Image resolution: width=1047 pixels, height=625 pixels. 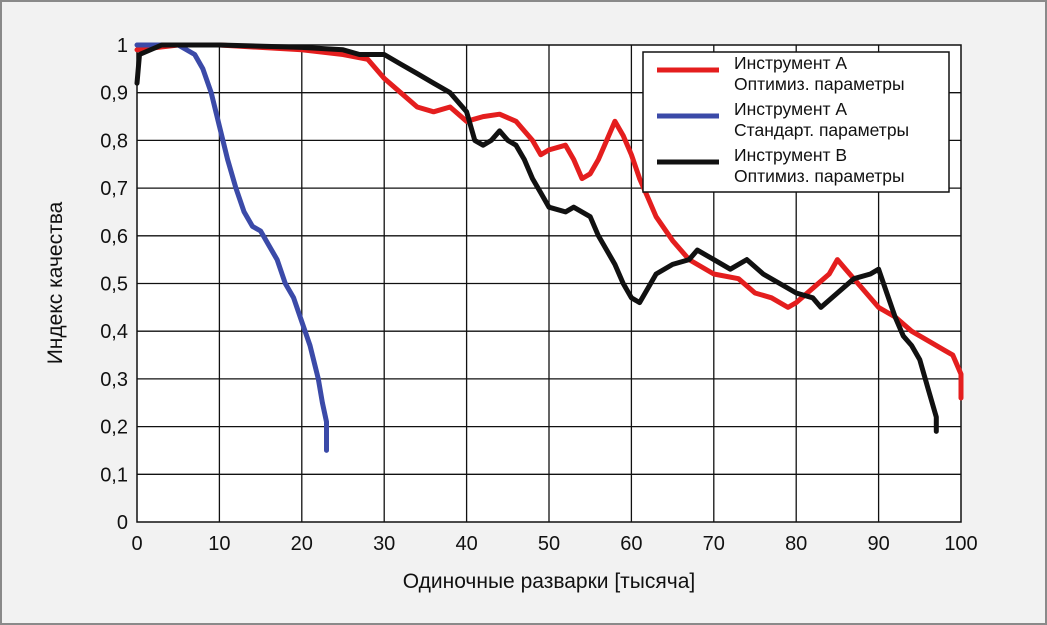 I want to click on y-tick-label: 0,7, so click(x=114, y=189).